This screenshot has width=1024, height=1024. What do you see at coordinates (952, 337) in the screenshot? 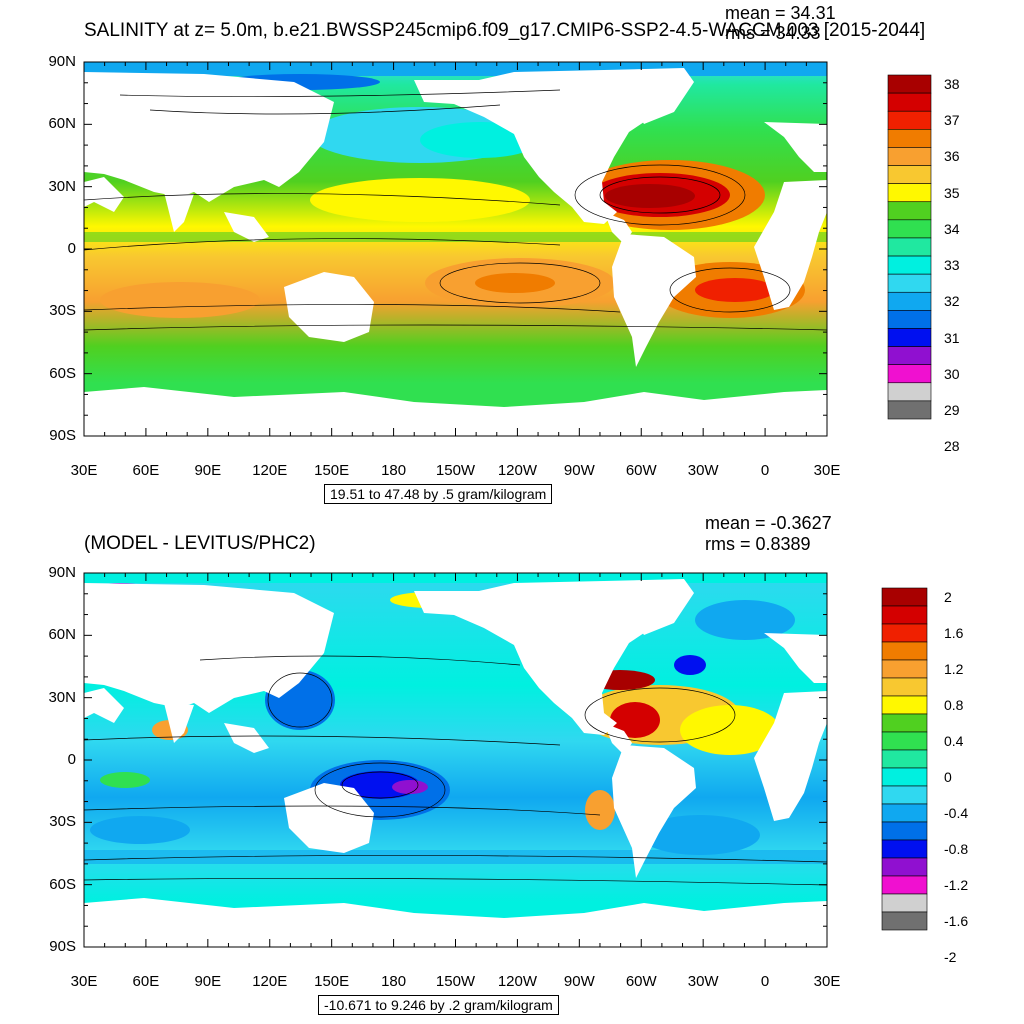
I see `colorbar-label: 31` at bounding box center [952, 337].